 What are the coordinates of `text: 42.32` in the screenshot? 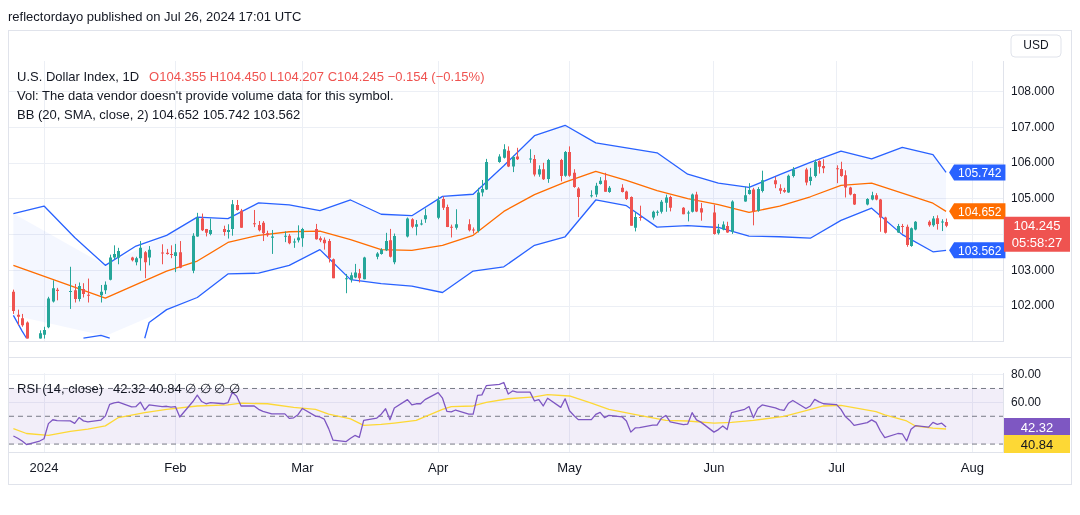 It's located at (1037, 427).